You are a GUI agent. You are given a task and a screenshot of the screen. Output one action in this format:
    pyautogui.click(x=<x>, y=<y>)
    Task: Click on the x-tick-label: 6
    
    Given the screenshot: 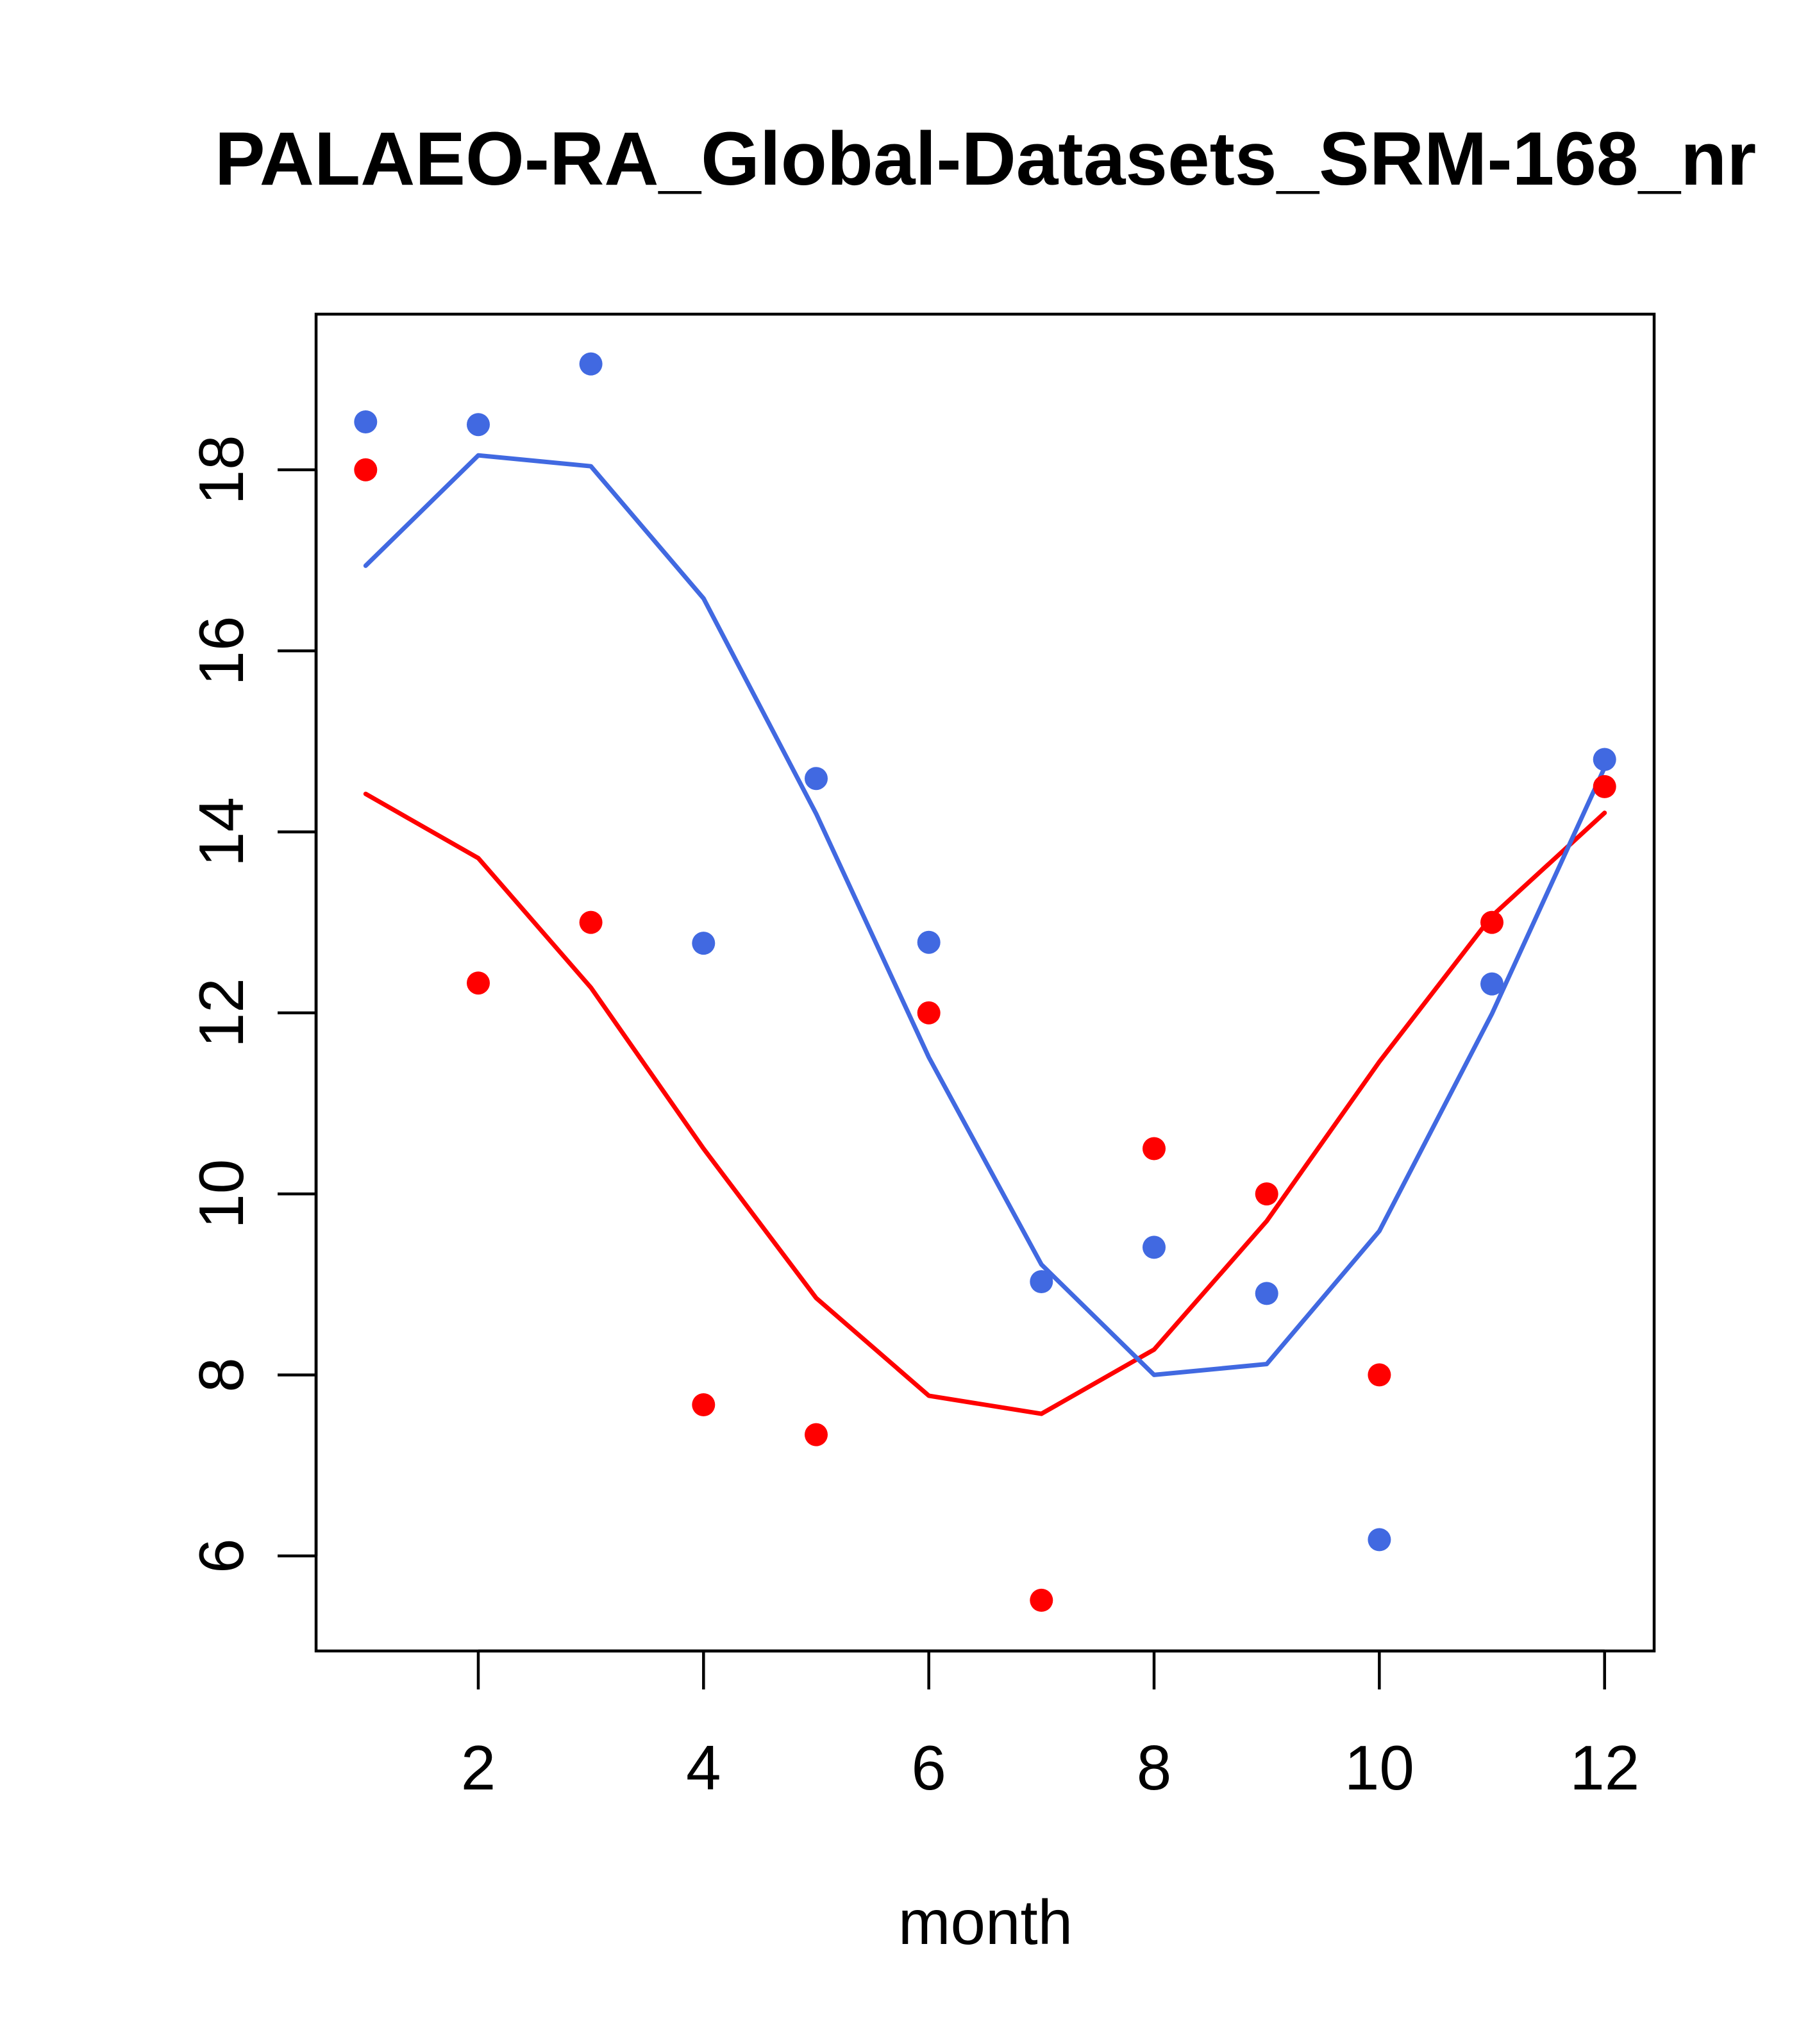 What is the action you would take?
    pyautogui.click(x=929, y=1767)
    